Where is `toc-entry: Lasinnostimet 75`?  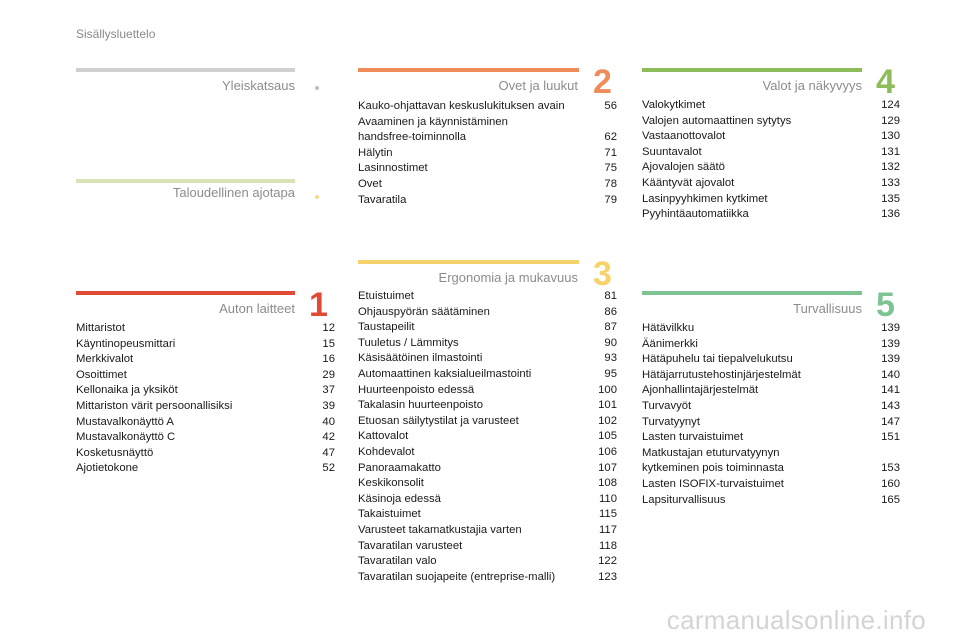
toc-entry: Lasinnostimet 75 is located at coordinates (487, 169).